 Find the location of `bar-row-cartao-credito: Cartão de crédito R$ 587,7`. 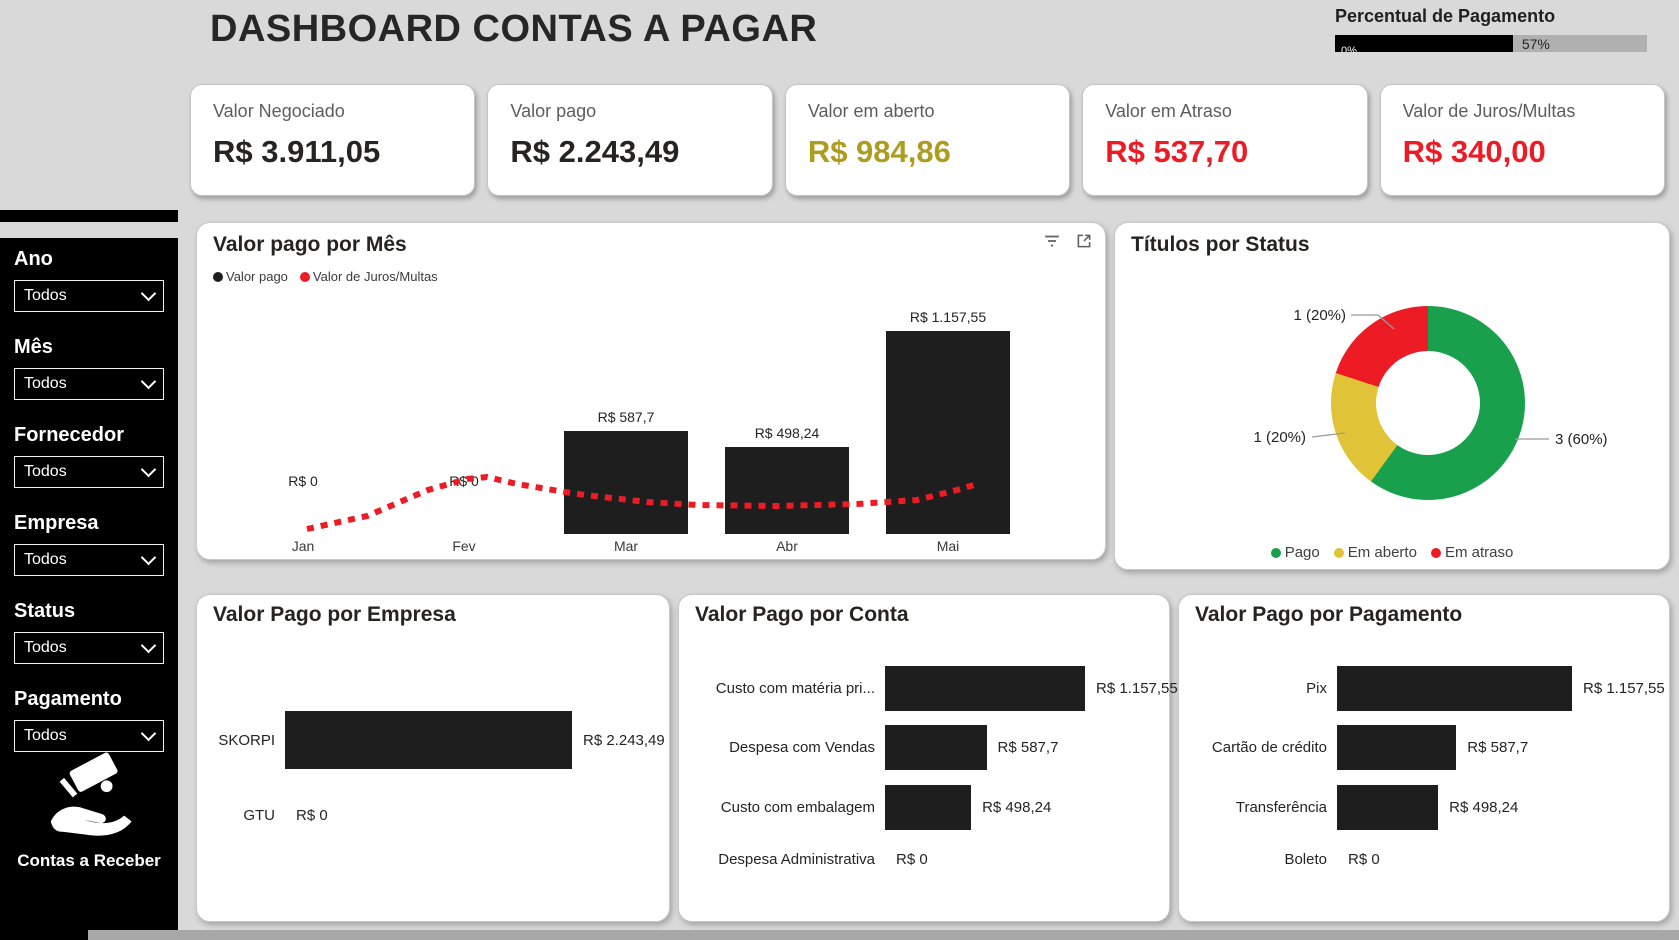

bar-row-cartao-credito: Cartão de crédito R$ 587,7 is located at coordinates (1428, 747).